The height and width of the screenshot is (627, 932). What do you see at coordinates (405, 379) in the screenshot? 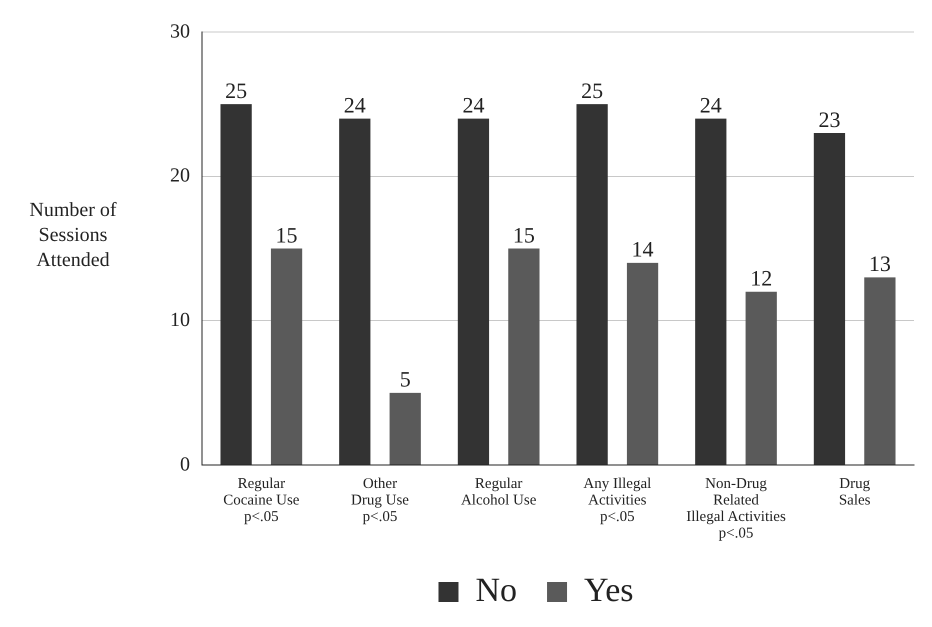
I see `data-label: 5` at bounding box center [405, 379].